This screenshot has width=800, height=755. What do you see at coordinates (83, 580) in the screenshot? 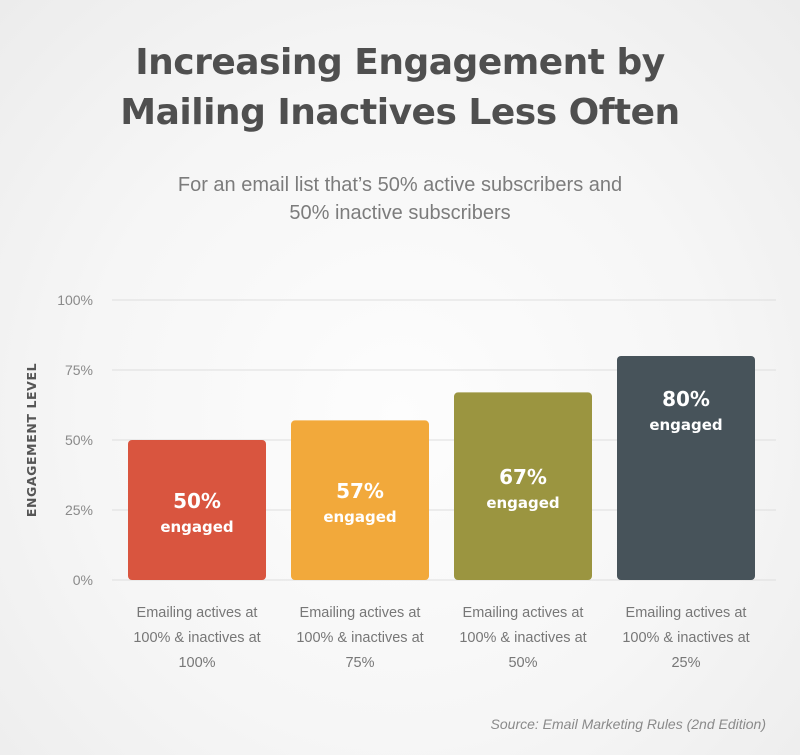
I see `y-tick-label: 0%` at bounding box center [83, 580].